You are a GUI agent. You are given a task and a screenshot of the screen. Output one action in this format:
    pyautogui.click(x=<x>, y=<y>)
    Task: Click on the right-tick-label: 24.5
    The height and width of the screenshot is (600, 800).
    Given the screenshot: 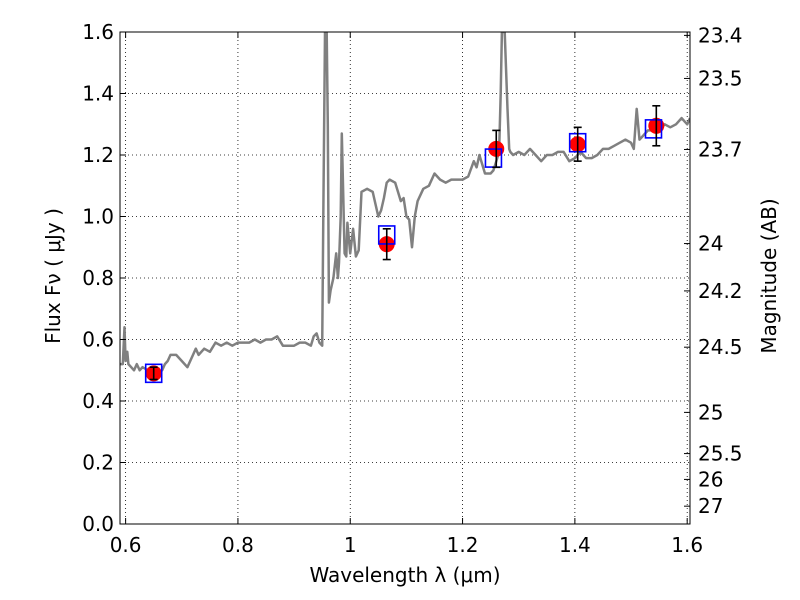 What is the action you would take?
    pyautogui.click(x=720, y=347)
    